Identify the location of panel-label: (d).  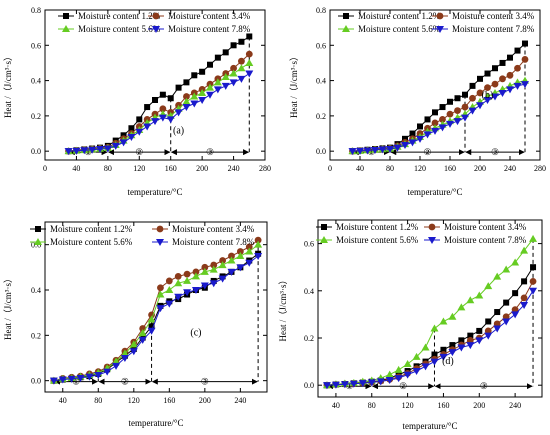
(448, 361).